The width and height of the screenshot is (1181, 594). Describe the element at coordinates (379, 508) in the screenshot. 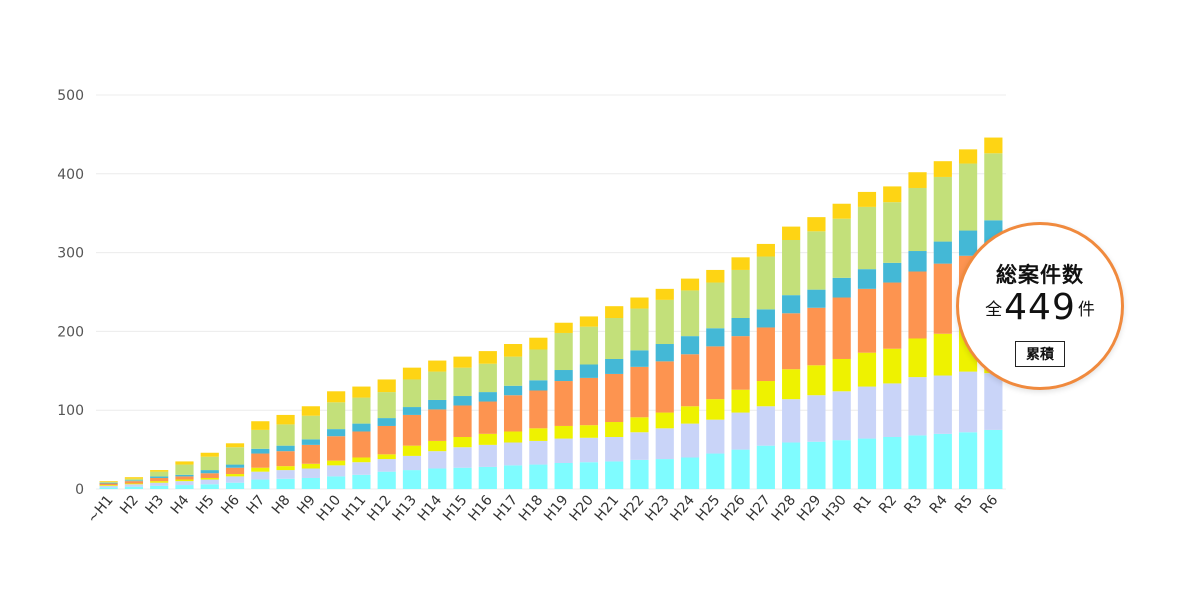

I see `x-tick-label: H12` at that location.